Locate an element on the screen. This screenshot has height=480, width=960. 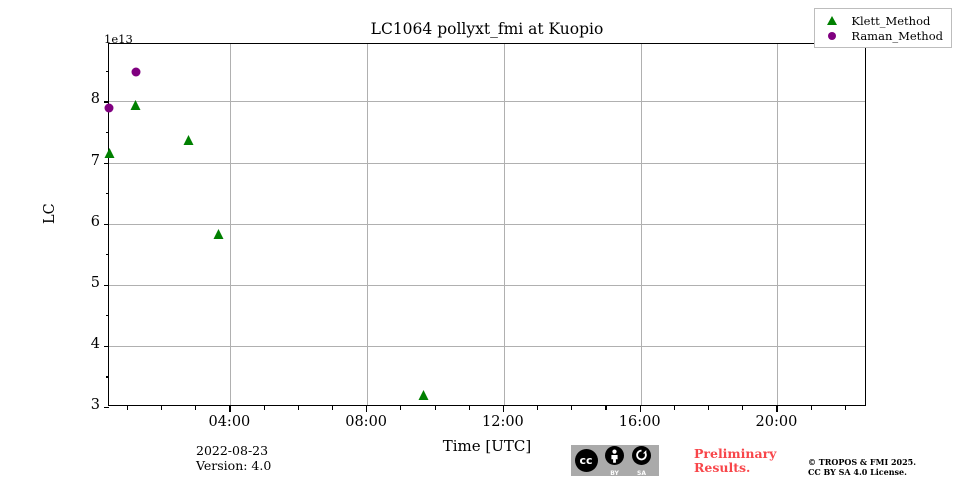
y-tick-label: 6 is located at coordinates (95, 221).